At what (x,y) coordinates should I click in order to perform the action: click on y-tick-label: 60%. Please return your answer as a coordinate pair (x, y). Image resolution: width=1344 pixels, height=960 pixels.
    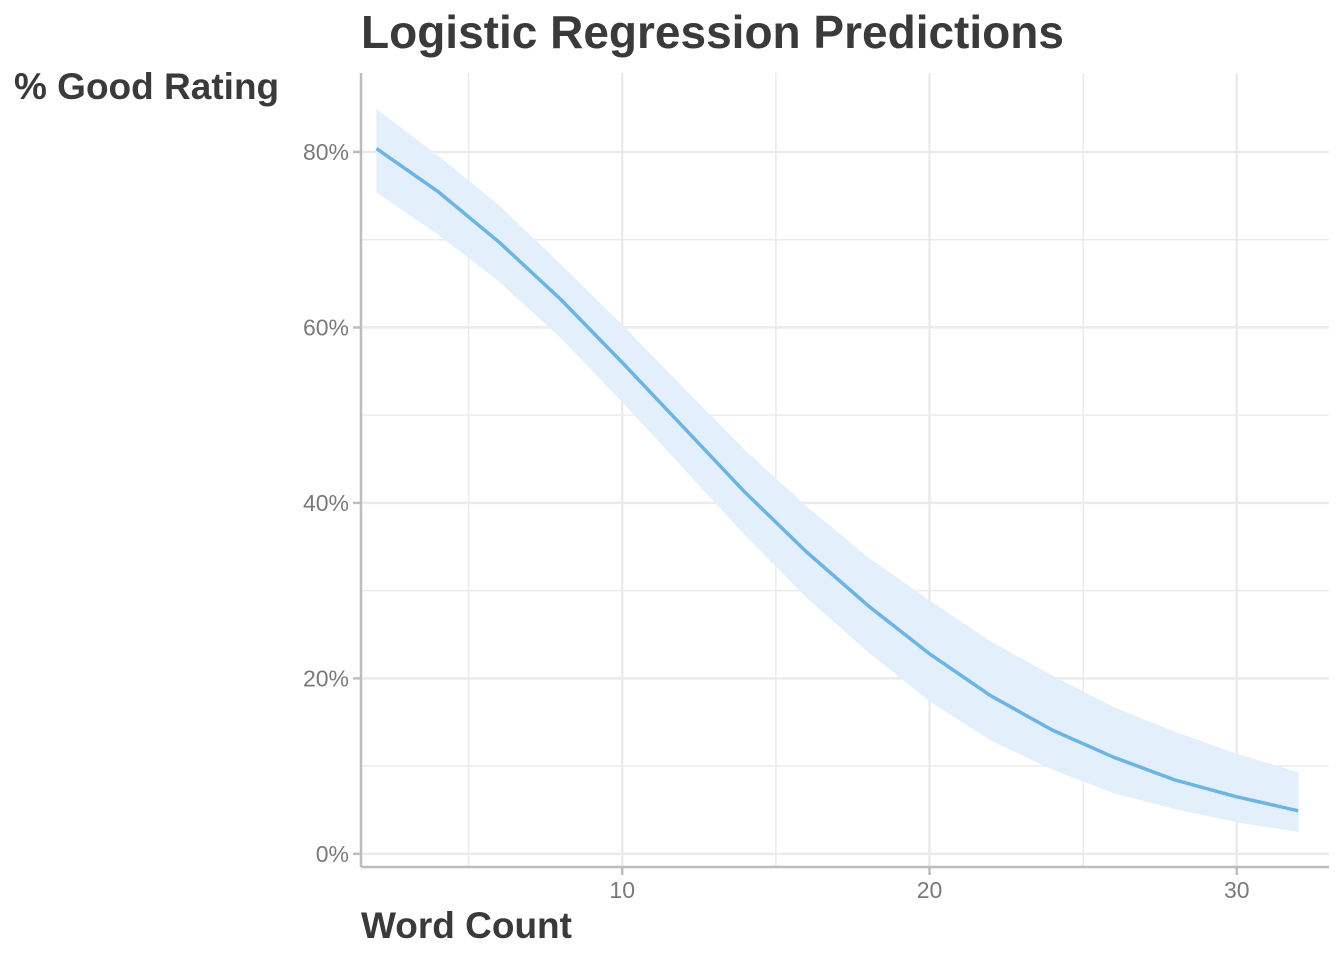
    Looking at the image, I should click on (326, 327).